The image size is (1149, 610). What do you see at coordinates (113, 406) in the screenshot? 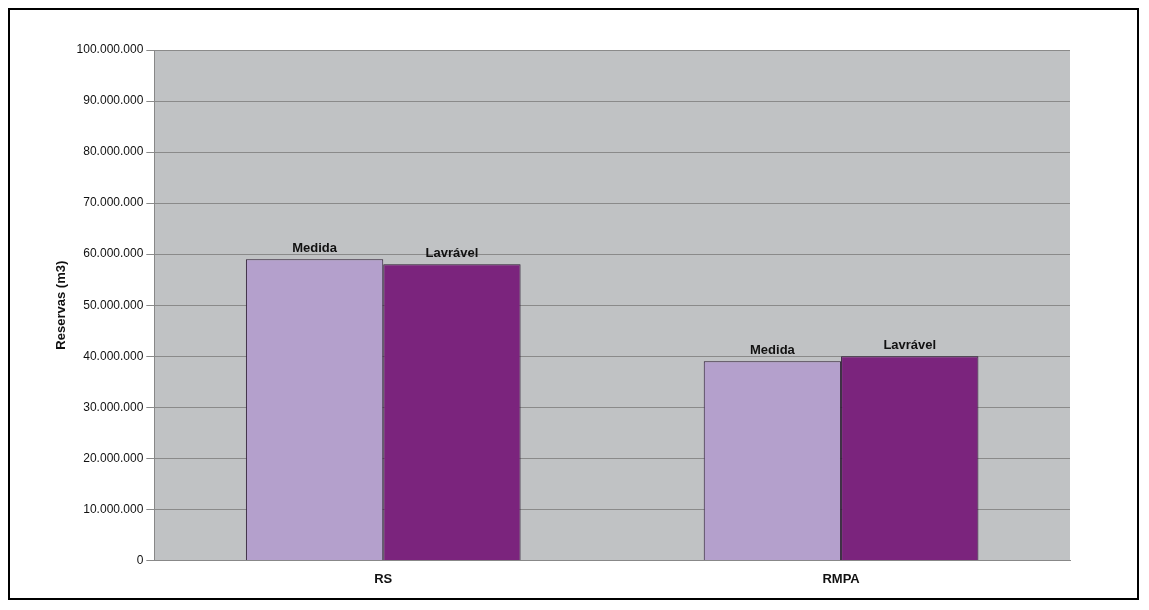
I see `y-tick-label: 30.000.000` at bounding box center [113, 406].